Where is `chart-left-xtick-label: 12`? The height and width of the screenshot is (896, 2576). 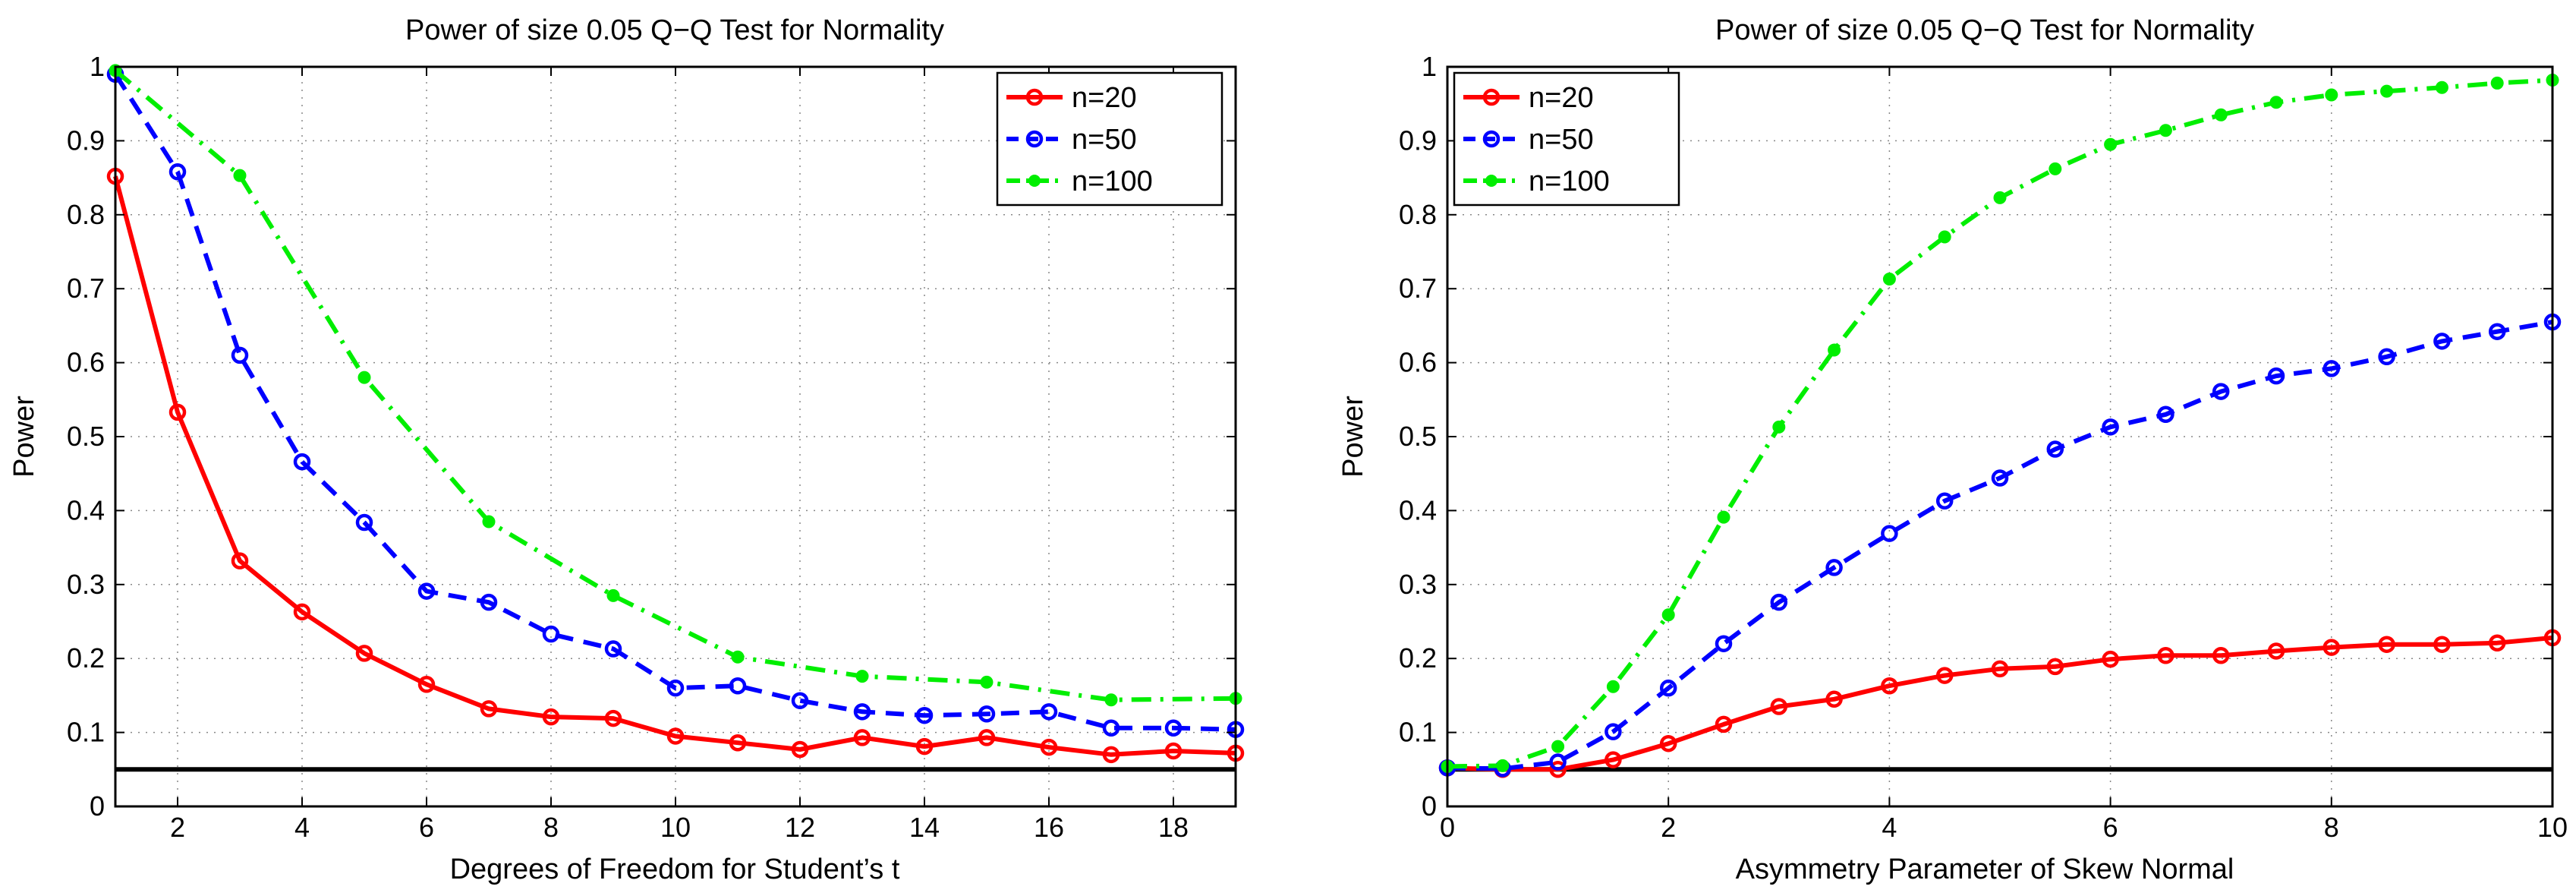 chart-left-xtick-label: 12 is located at coordinates (800, 828).